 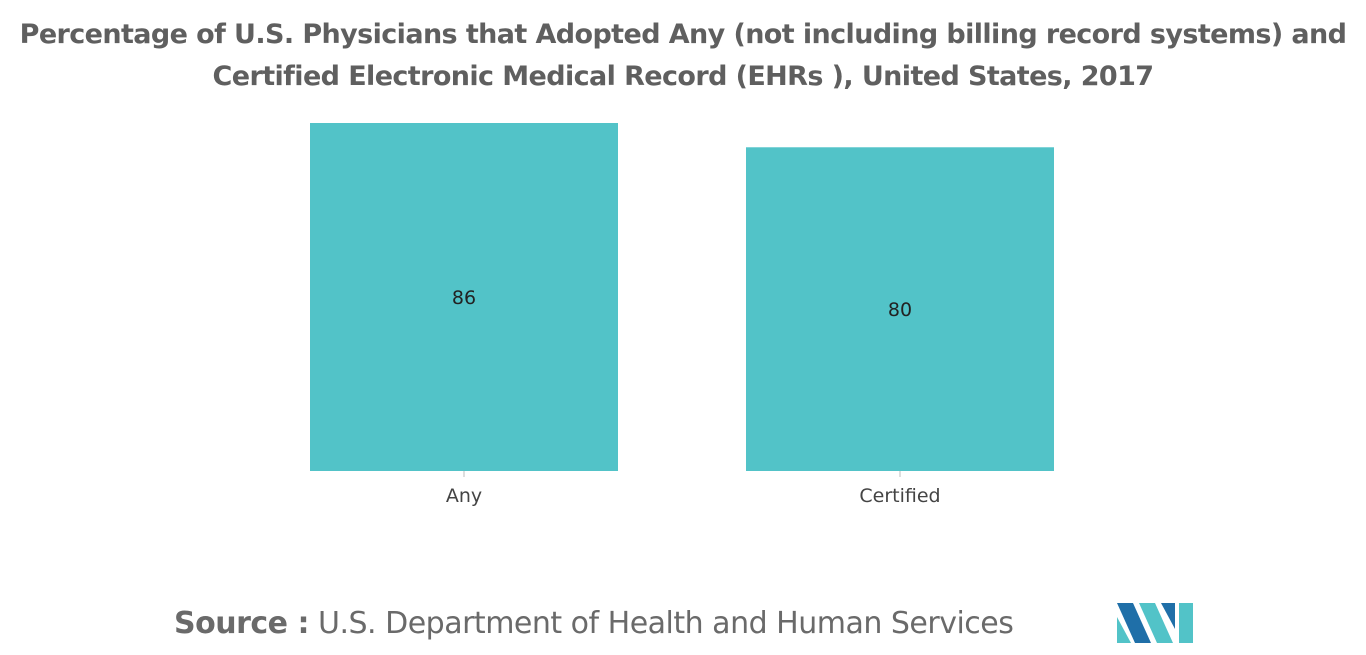 I want to click on mordor-intelligence-logo-icon, so click(x=1155, y=623).